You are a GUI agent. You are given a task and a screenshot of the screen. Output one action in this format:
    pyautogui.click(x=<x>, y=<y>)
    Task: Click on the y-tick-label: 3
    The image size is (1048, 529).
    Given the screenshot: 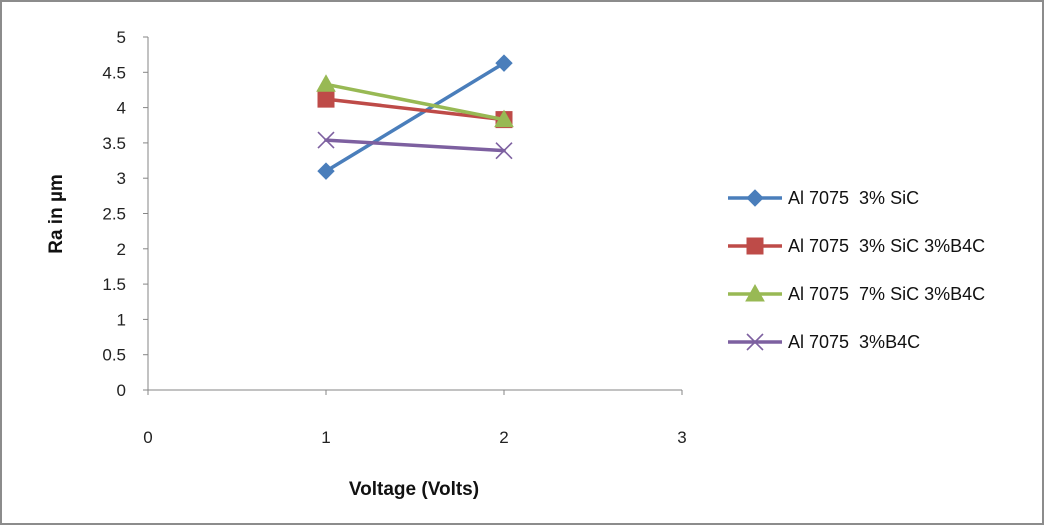 What is the action you would take?
    pyautogui.click(x=121, y=178)
    